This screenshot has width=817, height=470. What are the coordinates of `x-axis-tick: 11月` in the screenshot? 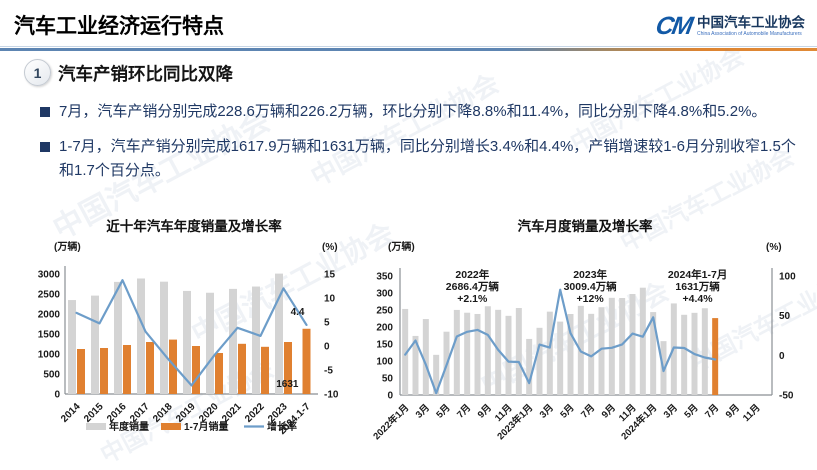 It's located at (752, 413).